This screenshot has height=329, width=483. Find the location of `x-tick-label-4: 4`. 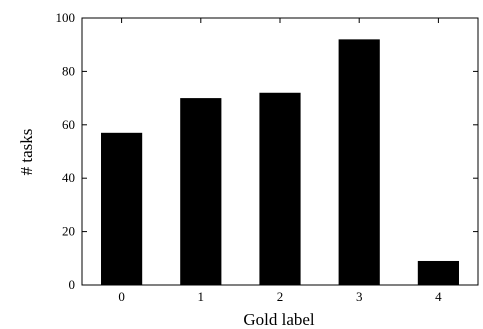

x-tick-label-4: 4 is located at coordinates (438, 296).